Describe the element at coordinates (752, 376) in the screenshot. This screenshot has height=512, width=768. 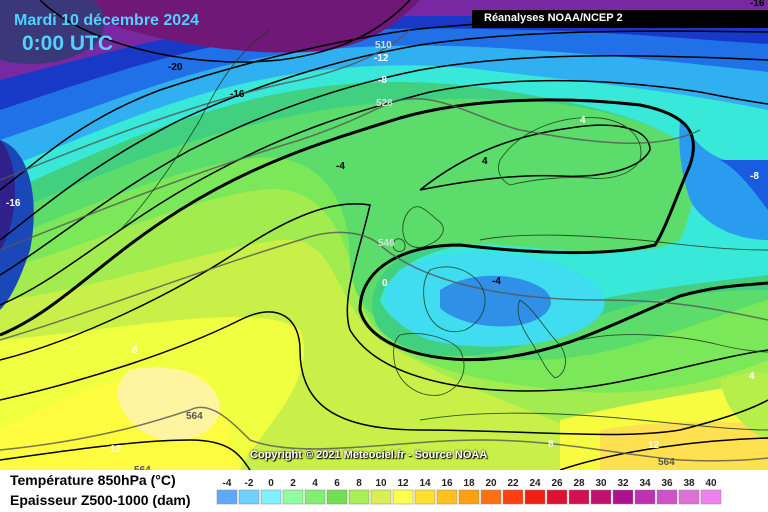
I see `label-t-4-east: 4` at that location.